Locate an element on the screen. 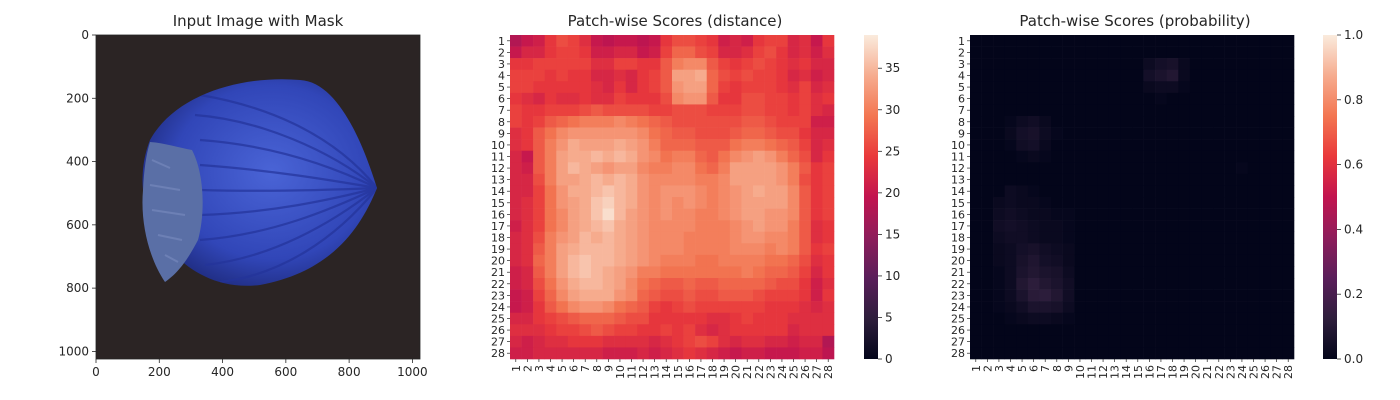 The width and height of the screenshot is (1400, 400). colorbar-tick-label: 0.0 is located at coordinates (1353, 359).